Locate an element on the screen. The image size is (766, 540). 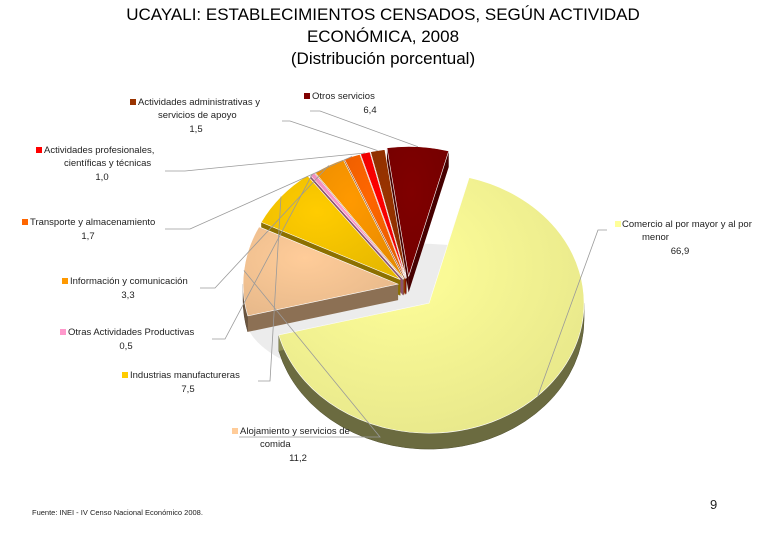
chart-title-line-2: ECONÓMICA, 2008 is located at coordinates (383, 36).